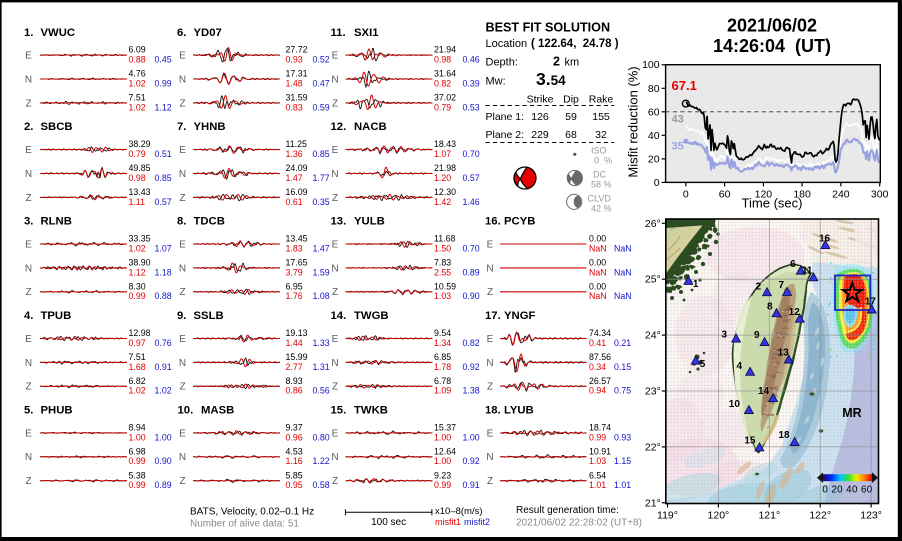 The width and height of the screenshot is (902, 541). What do you see at coordinates (820, 516) in the screenshot?
I see `svg-text: 122°` at bounding box center [820, 516].